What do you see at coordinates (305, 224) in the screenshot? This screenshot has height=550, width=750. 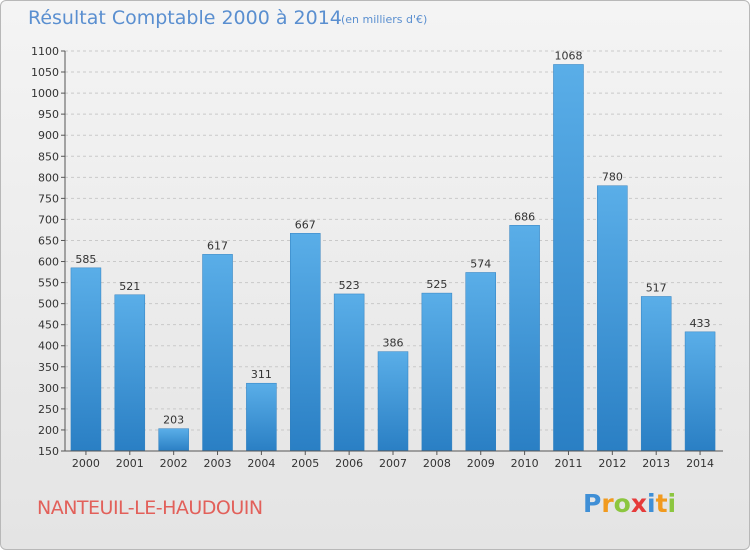 I see `data-label-2005: 667` at bounding box center [305, 224].